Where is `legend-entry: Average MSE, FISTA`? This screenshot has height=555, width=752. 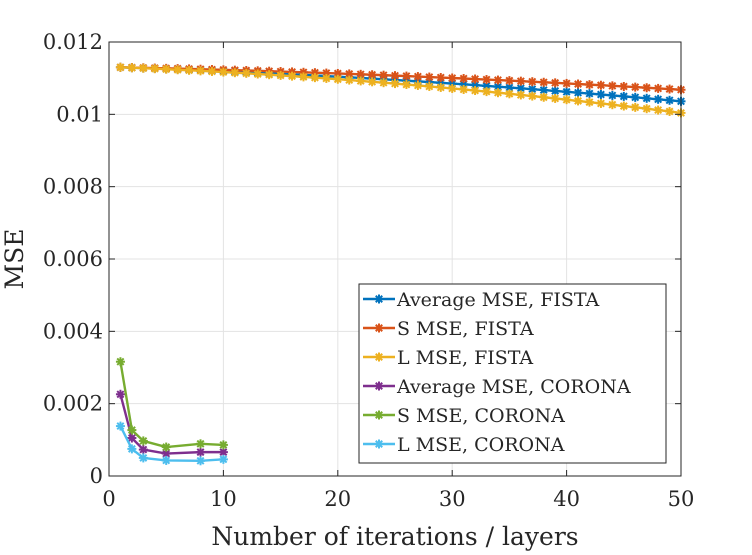 legend-entry: Average MSE, FISTA is located at coordinates (481, 300).